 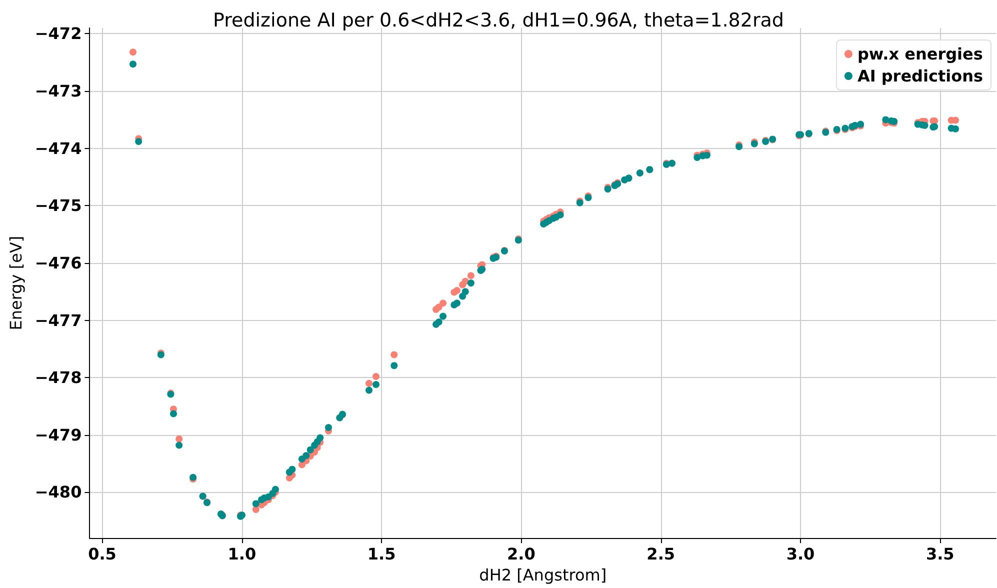 What do you see at coordinates (498, 21) in the screenshot?
I see `chart-title: Predizione AI per 0.6<dH2<3.6, dH1=0.96A, theta=1.82rad` at bounding box center [498, 21].